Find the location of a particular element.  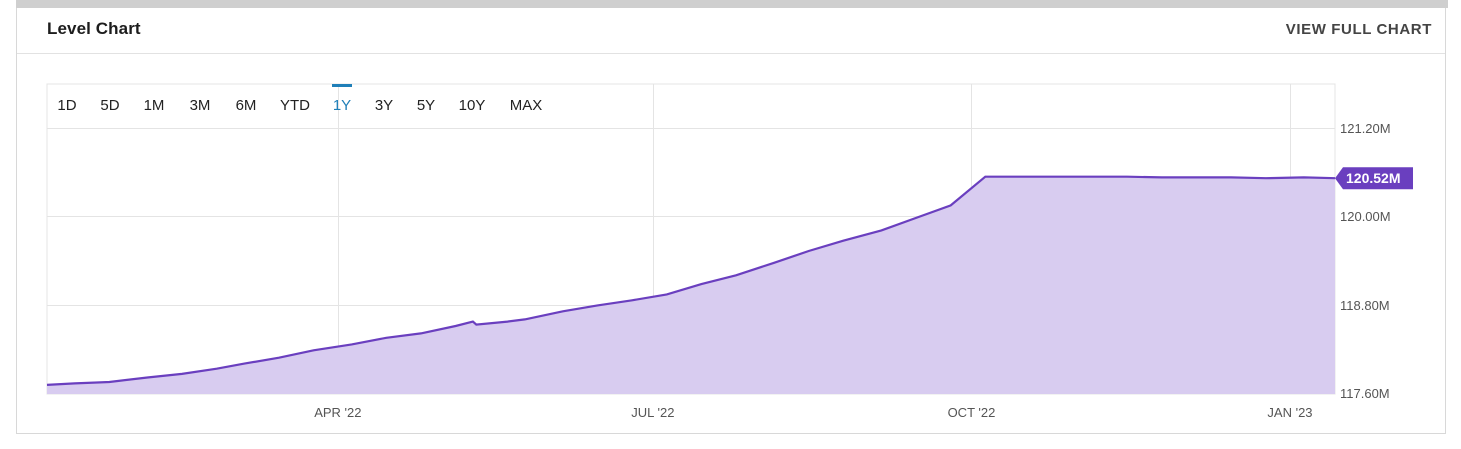

chart-title: Level Chart is located at coordinates (94, 28).